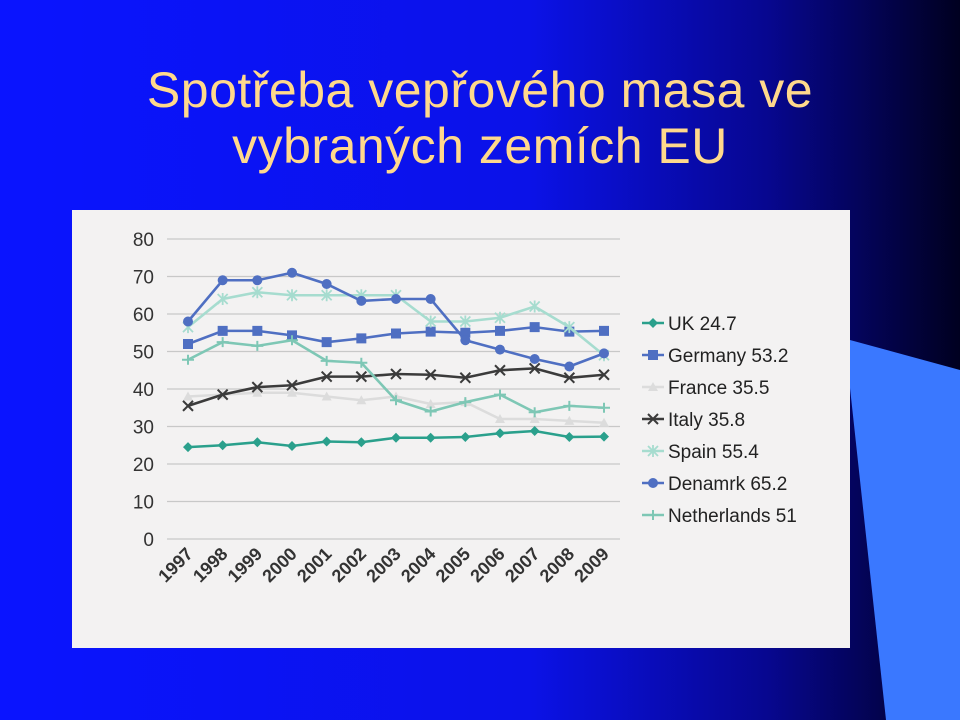  What do you see at coordinates (702, 324) in the screenshot?
I see `legend-label: UK 24.7` at bounding box center [702, 324].